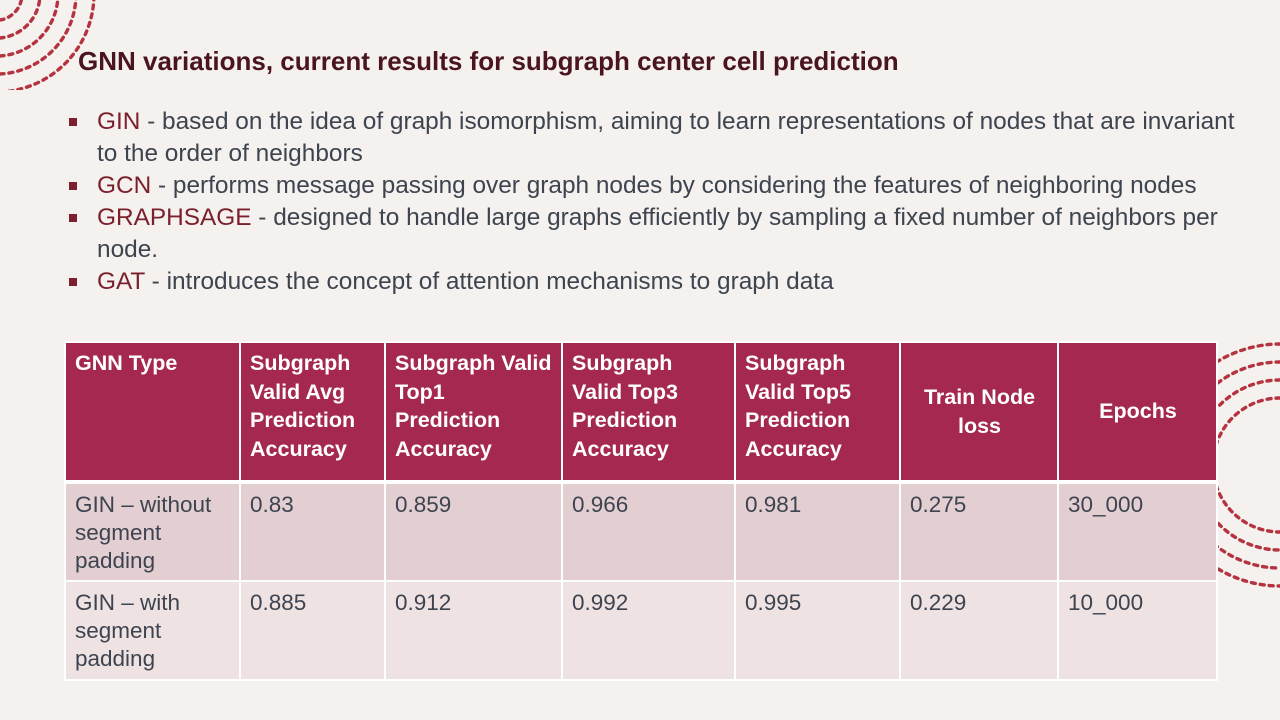 This screenshot has width=1280, height=720. What do you see at coordinates (648, 630) in the screenshot?
I see `table-cell: 0.992` at bounding box center [648, 630].